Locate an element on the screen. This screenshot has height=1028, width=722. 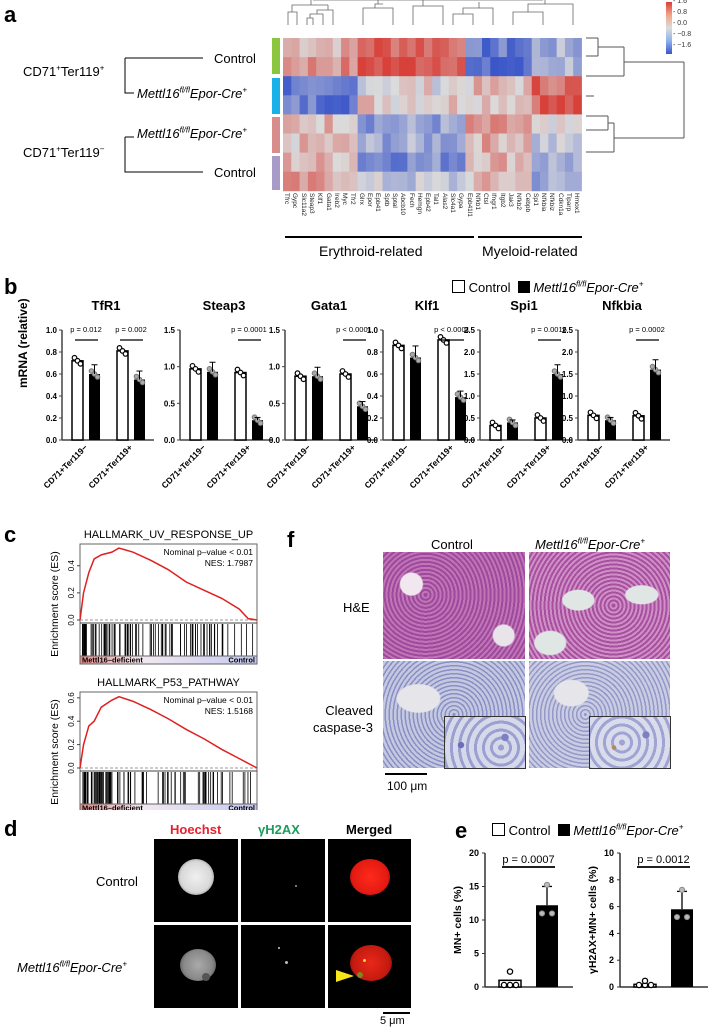
d-col-gh2ax: γH2AX is located at coordinates (279, 829).